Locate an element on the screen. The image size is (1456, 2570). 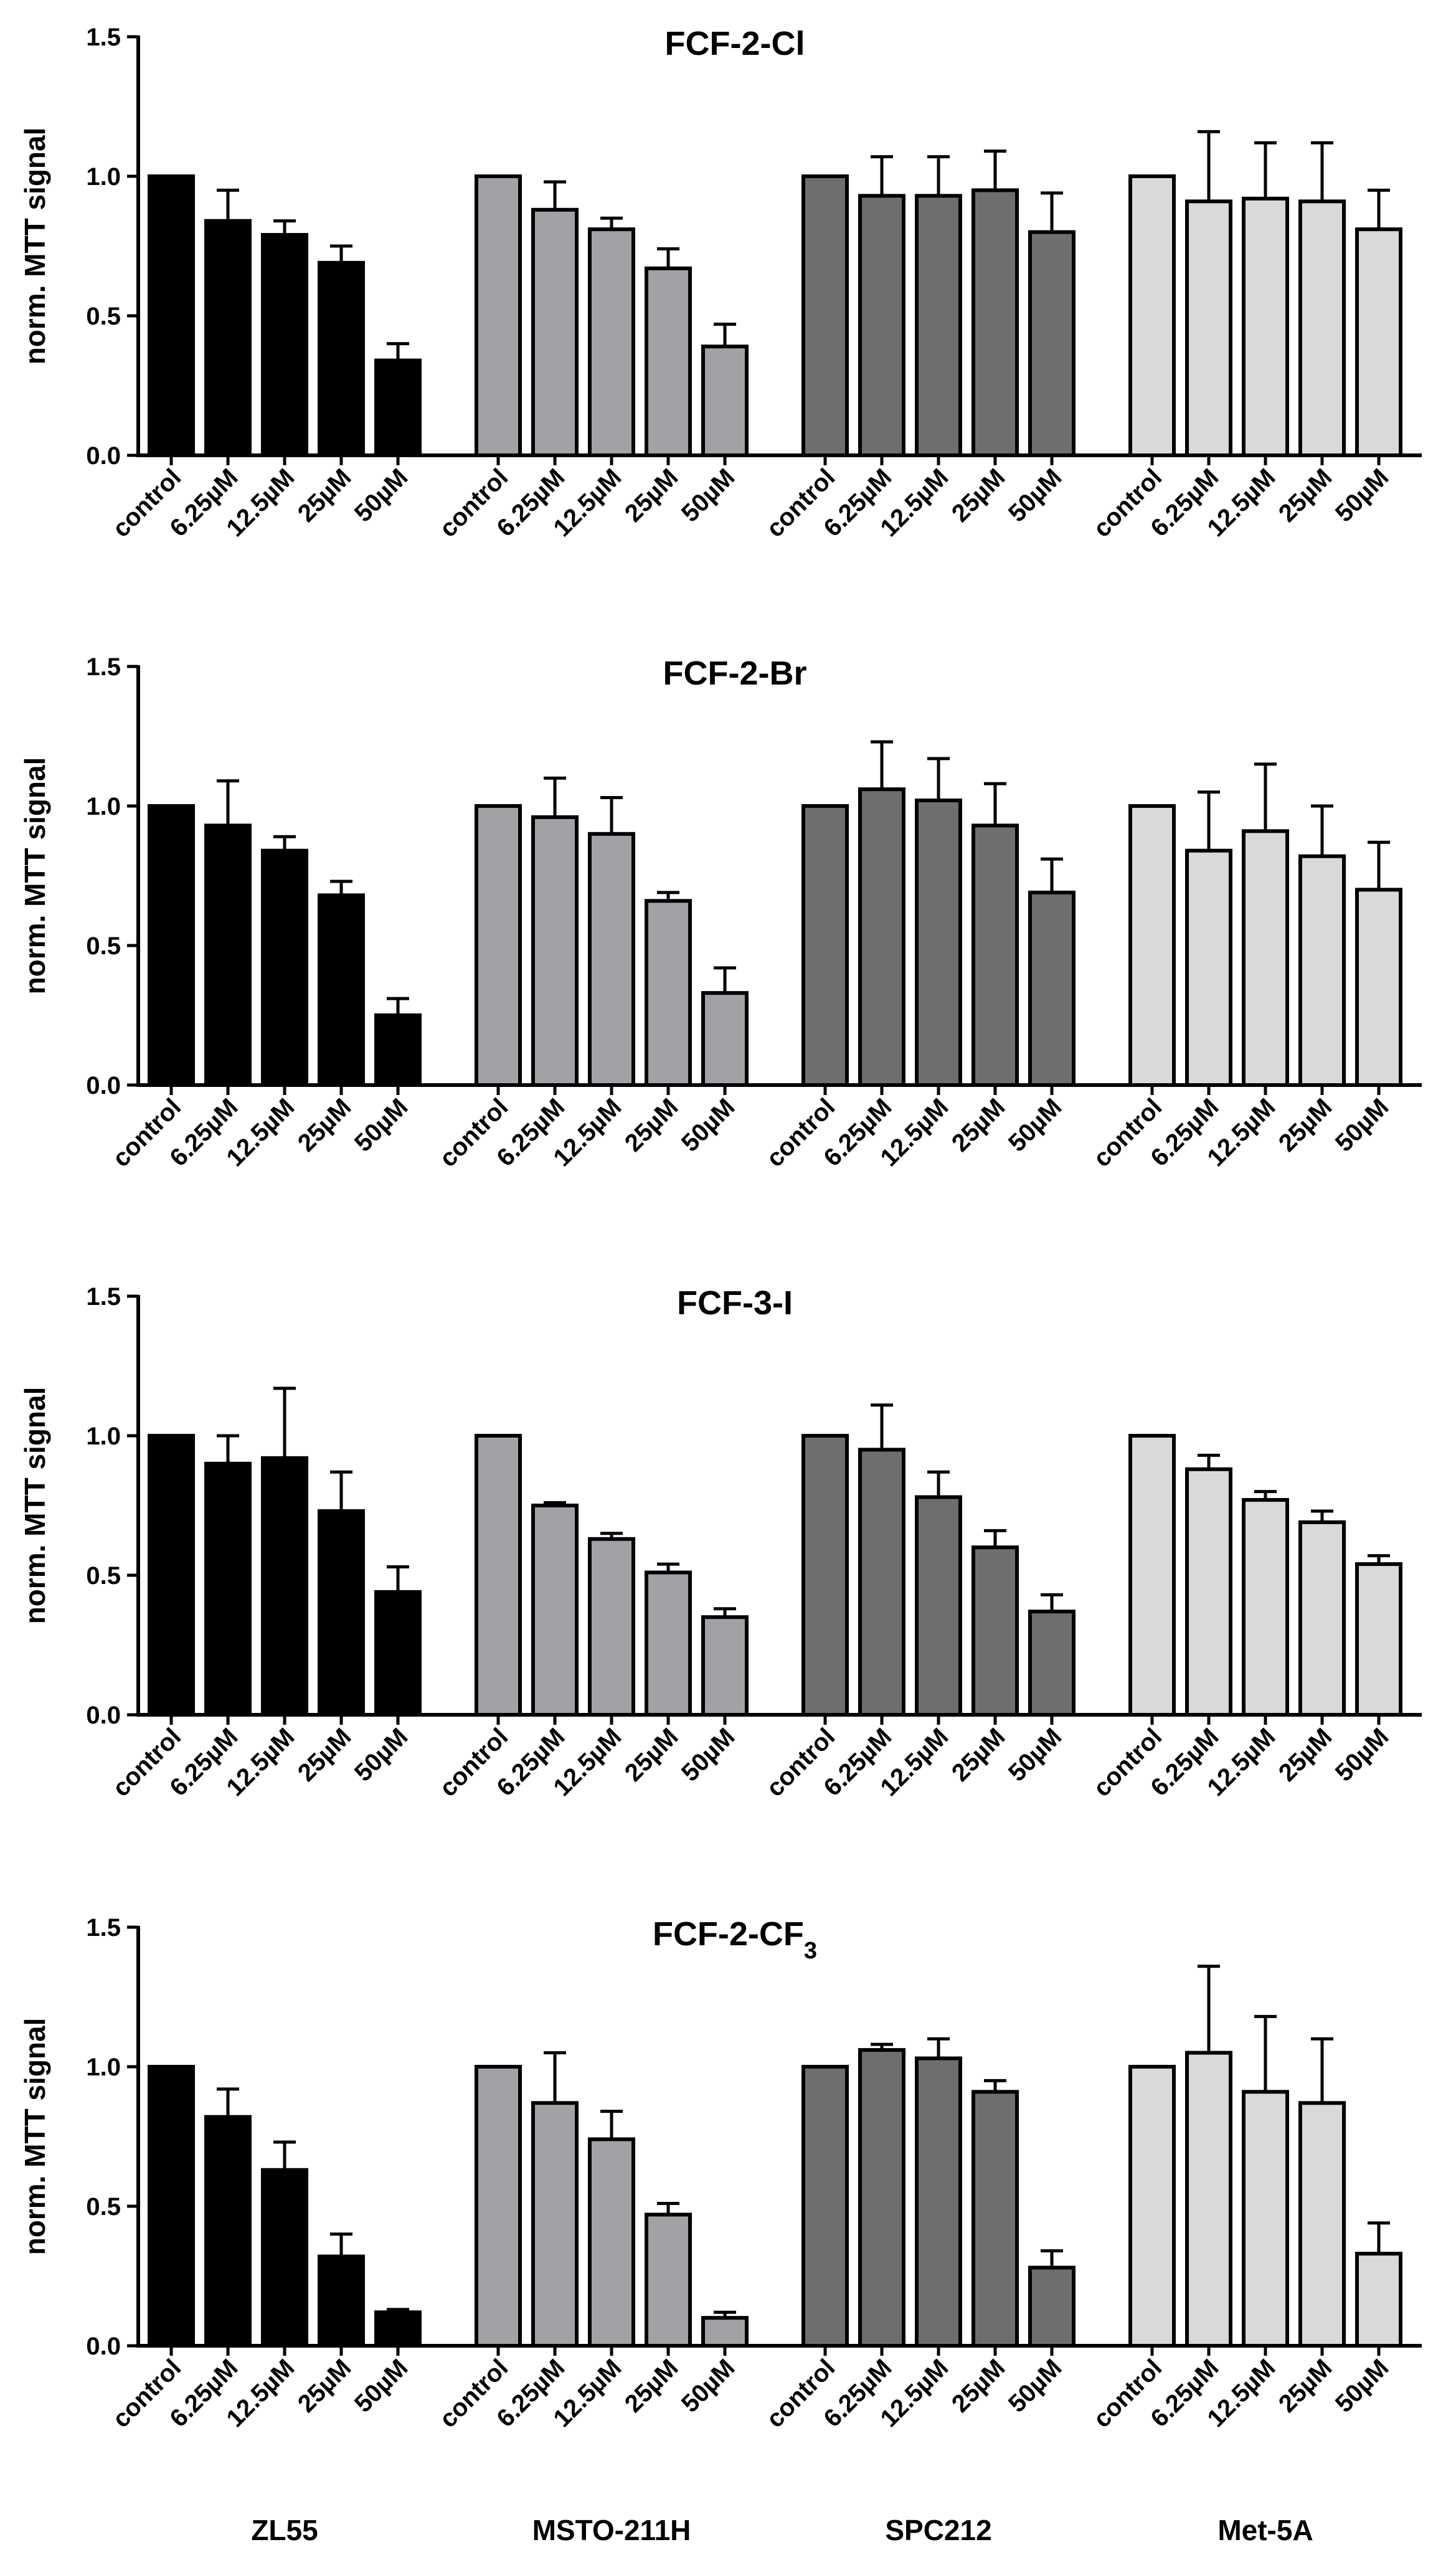
panel-title: FCF-2-Br is located at coordinates (735, 674).